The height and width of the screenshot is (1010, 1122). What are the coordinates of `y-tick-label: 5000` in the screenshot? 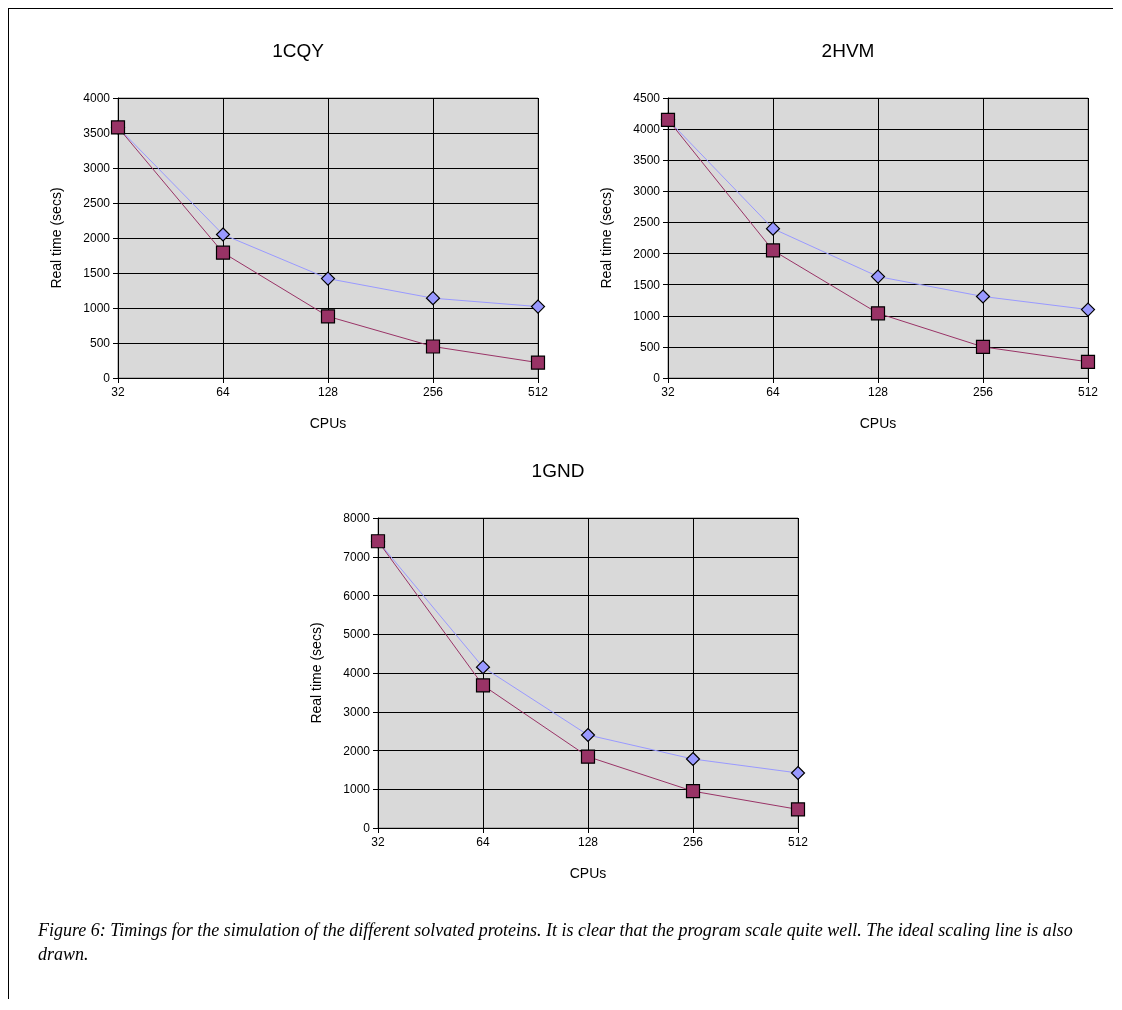 It's located at (357, 634).